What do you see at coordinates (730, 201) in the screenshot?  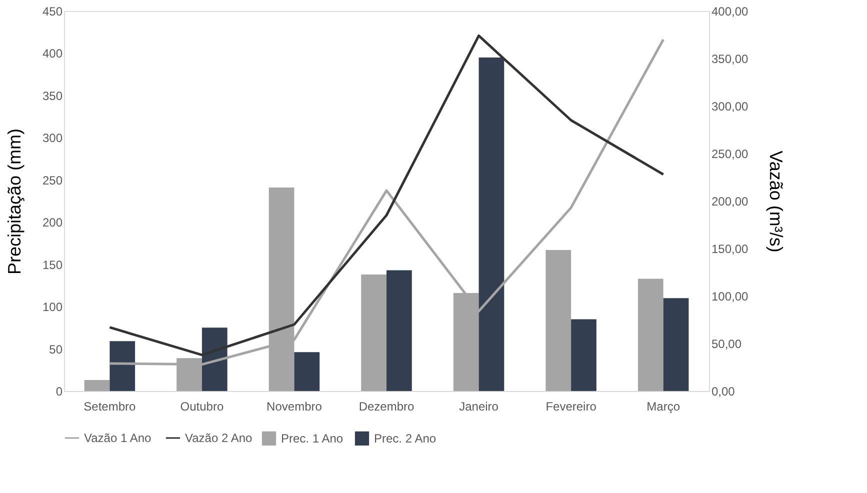 I see `y2-tick-label: 200,00` at bounding box center [730, 201].